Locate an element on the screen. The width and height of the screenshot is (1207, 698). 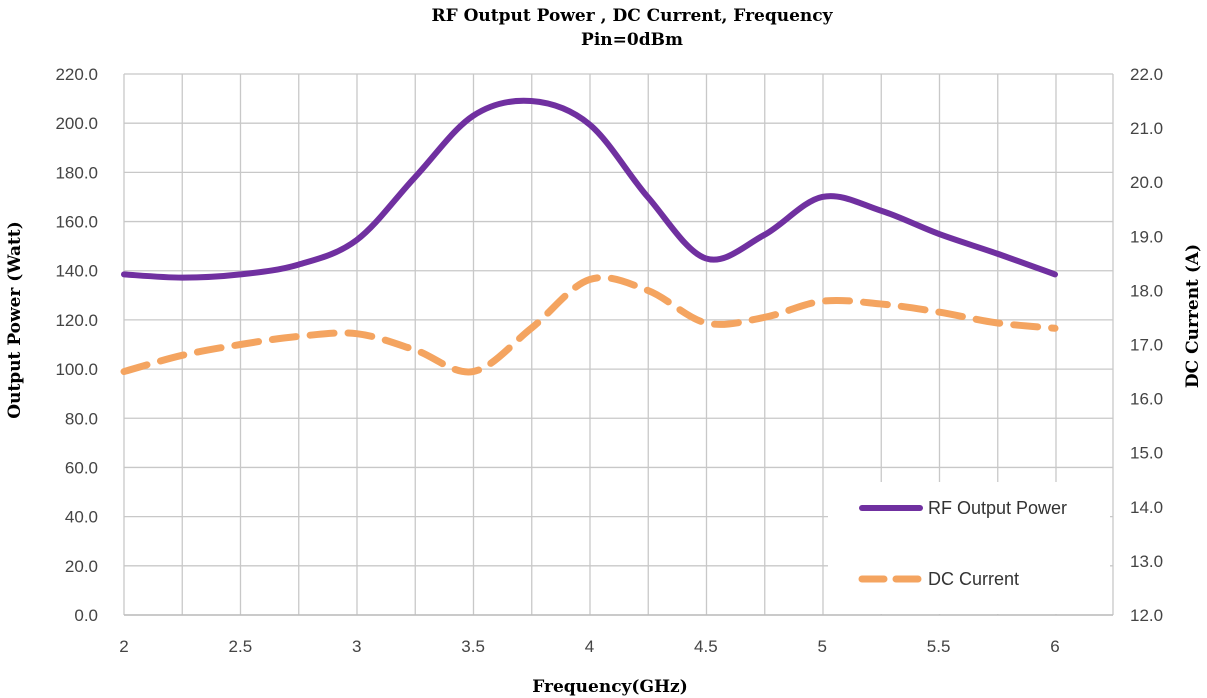
x-tick-label: 3.5 is located at coordinates (473, 646).